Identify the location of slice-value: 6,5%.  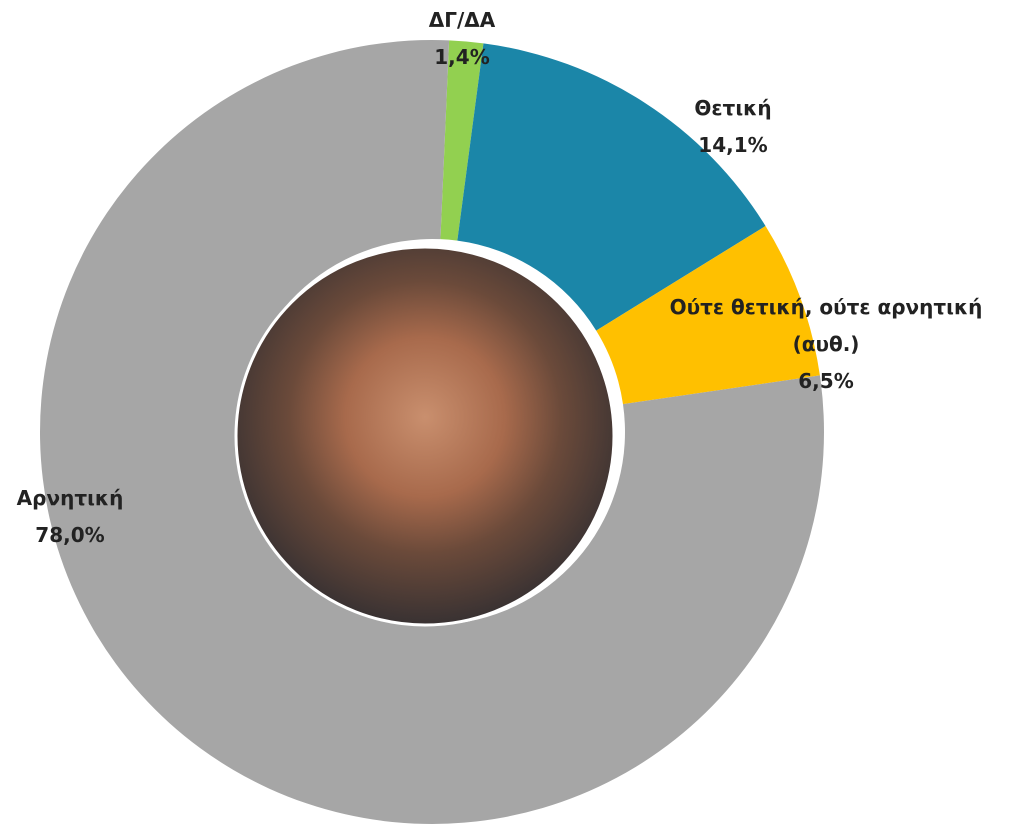
(826, 381).